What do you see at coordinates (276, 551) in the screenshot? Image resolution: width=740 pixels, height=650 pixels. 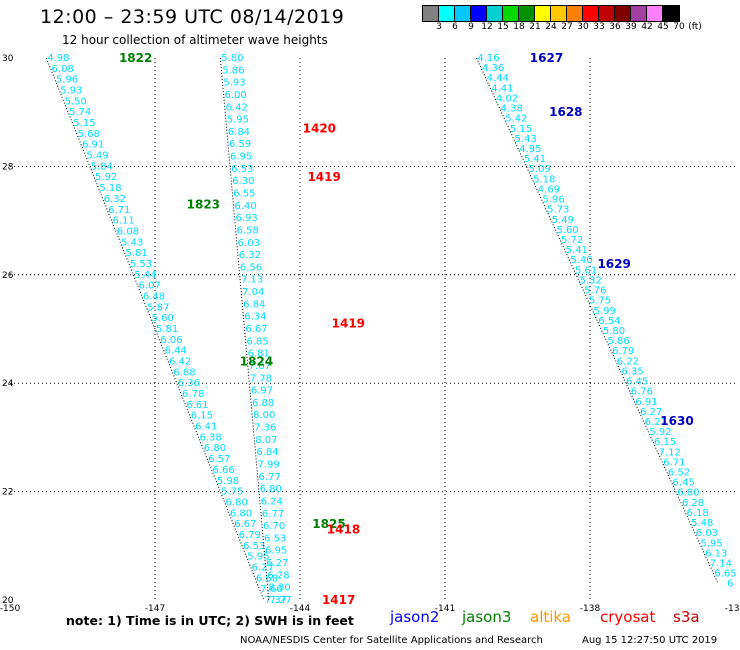 I see `wave-height-value: 6.95` at bounding box center [276, 551].